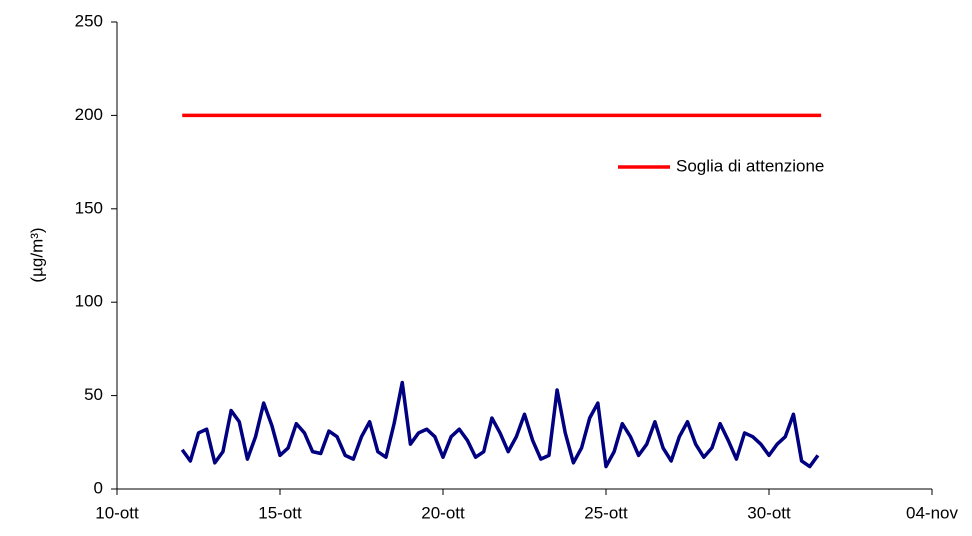  Describe the element at coordinates (769, 512) in the screenshot. I see `x-tick-label: 30-ott` at that location.